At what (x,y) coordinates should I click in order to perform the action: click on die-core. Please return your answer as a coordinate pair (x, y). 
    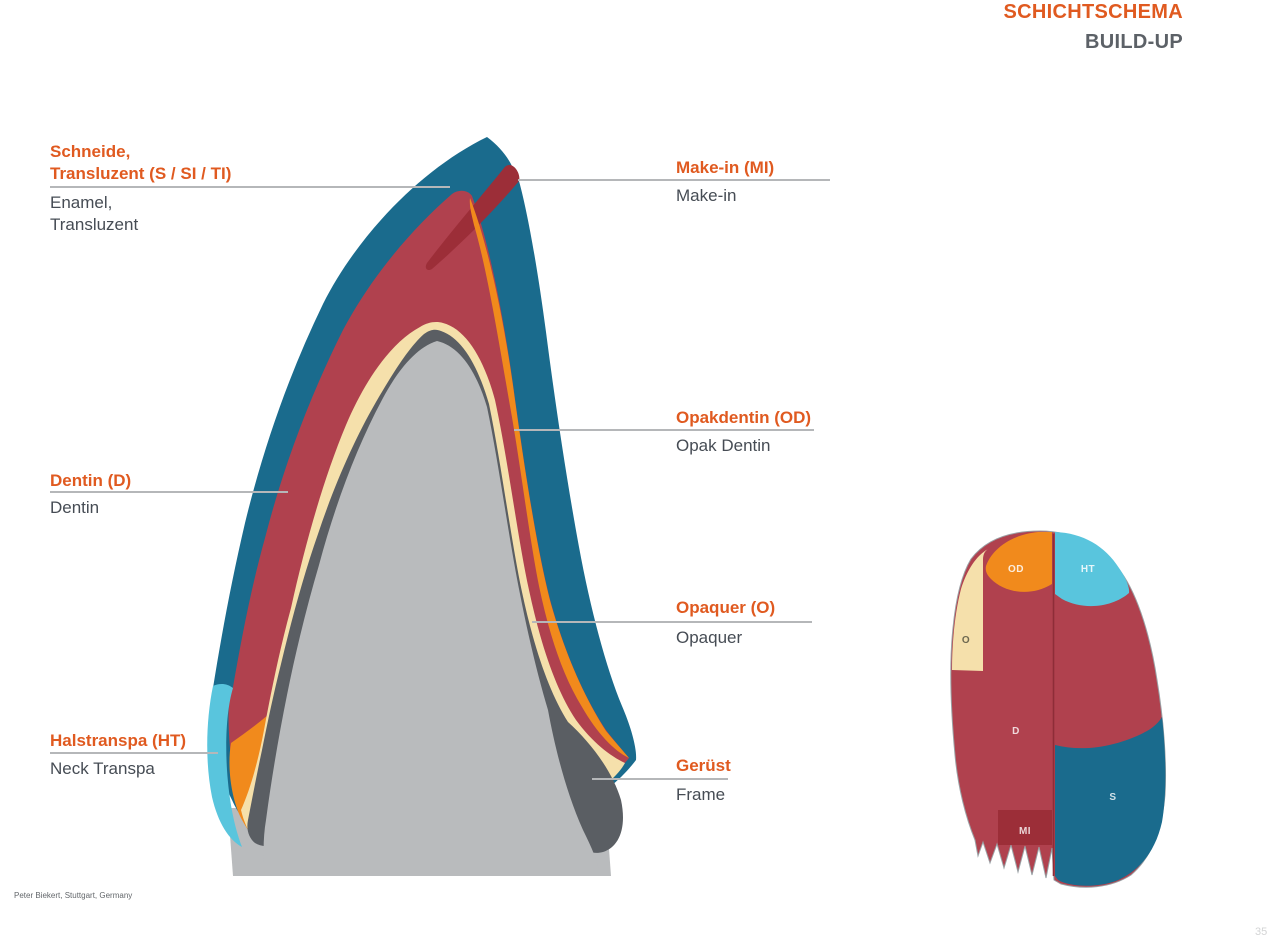
    Looking at the image, I should click on (431, 608).